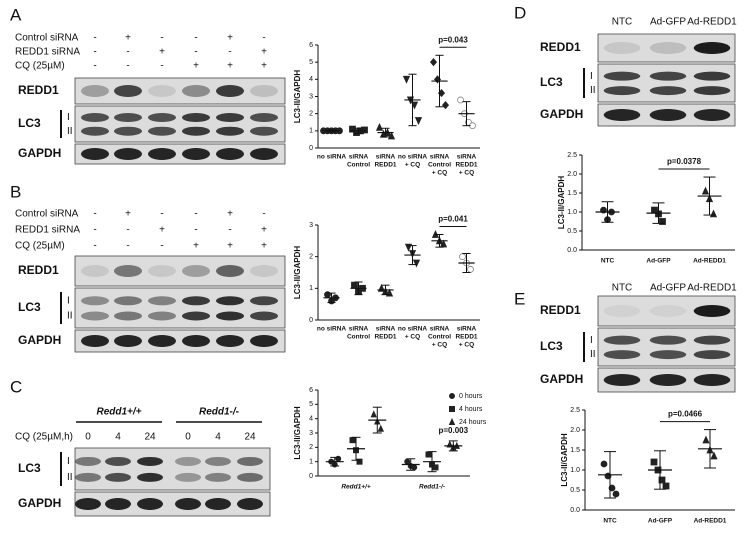 The width and height of the screenshot is (750, 541). I want to click on x-tick-label: siRNA, so click(386, 157).